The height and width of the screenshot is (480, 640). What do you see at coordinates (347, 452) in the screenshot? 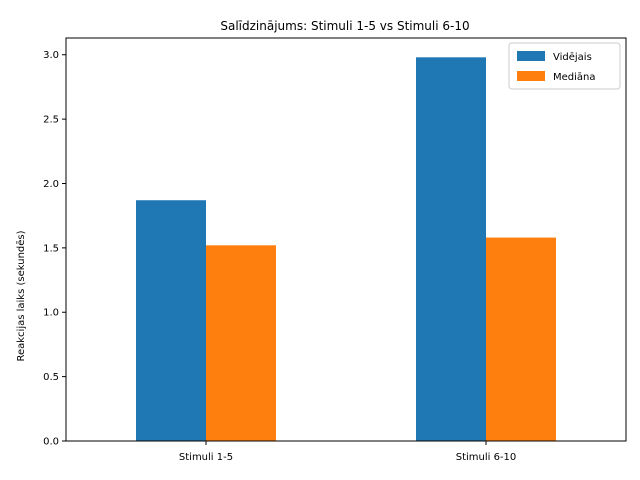
I see `x-axis: Stimuli 1-5 Stimuli 6-10` at bounding box center [347, 452].